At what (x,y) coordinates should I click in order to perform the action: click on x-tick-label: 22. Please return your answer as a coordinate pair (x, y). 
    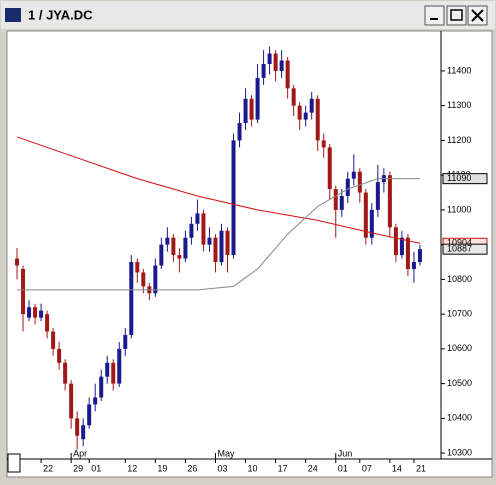
    Looking at the image, I should click on (48, 468).